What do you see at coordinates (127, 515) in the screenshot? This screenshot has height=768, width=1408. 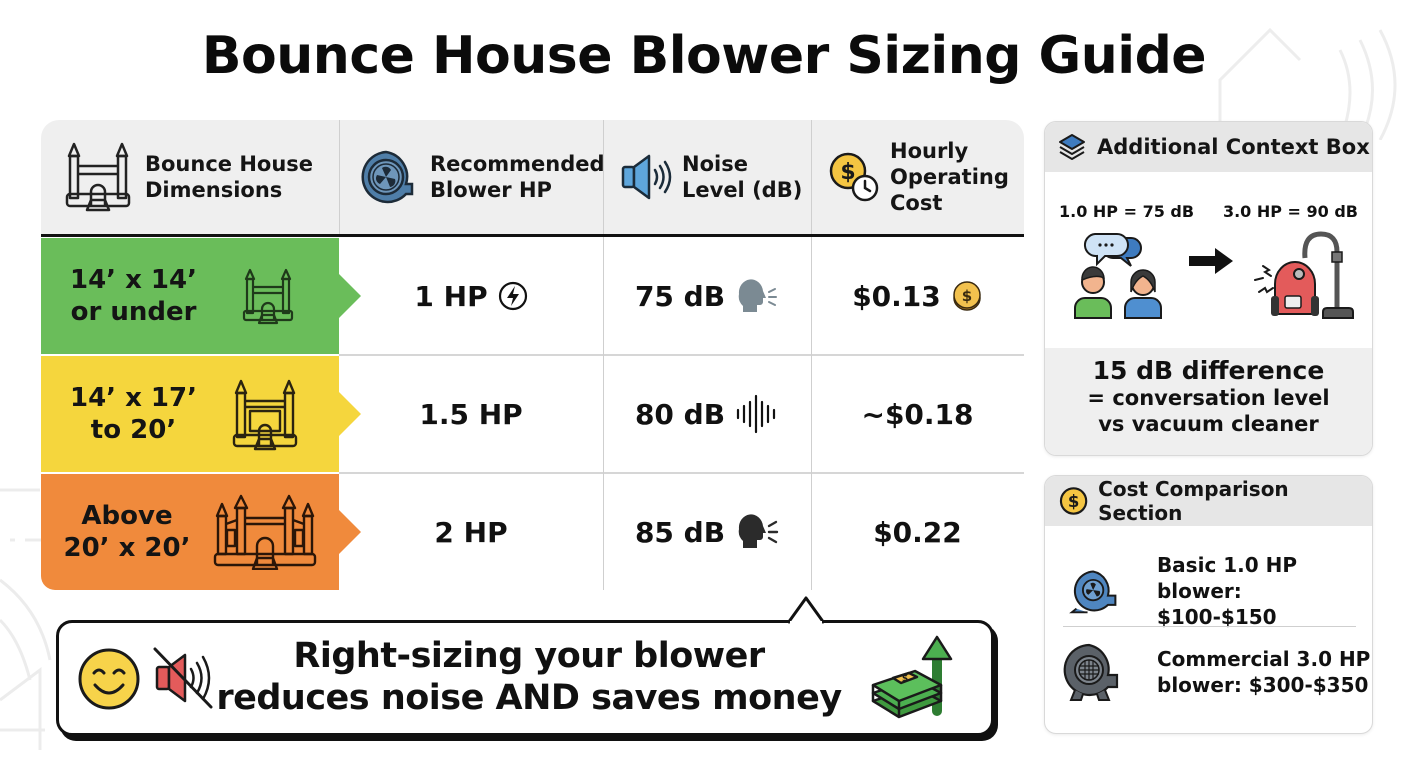 I see `dimension-text: Above` at bounding box center [127, 515].